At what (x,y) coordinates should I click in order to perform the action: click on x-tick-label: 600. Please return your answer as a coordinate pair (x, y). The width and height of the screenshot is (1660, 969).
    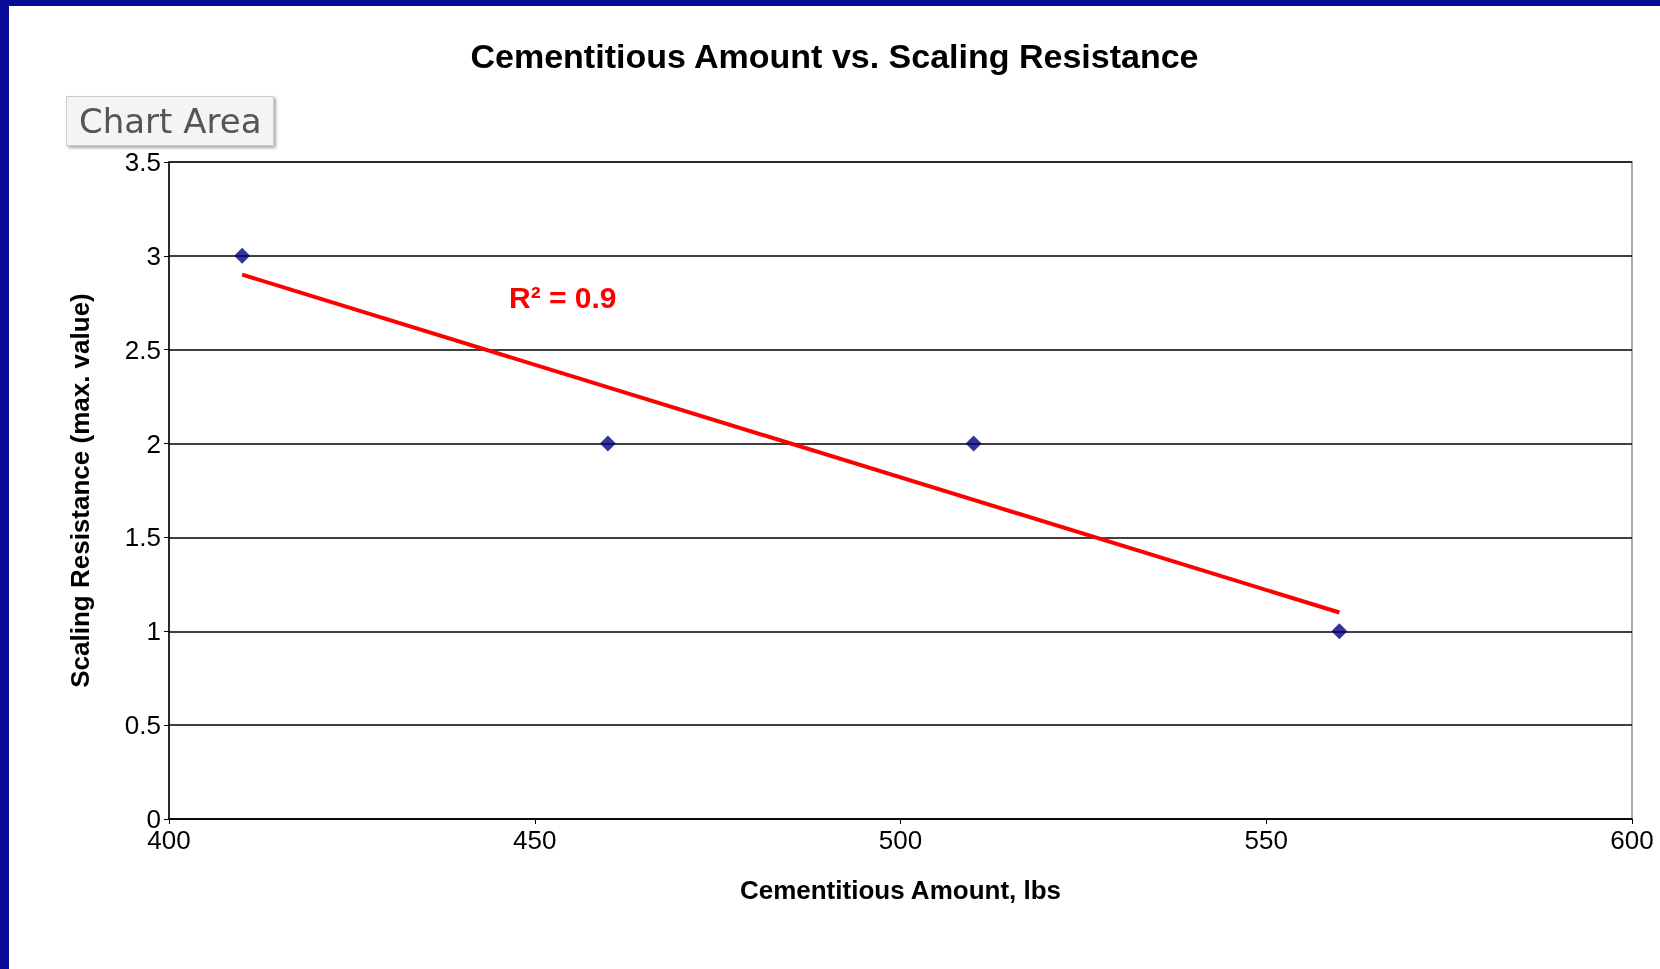
    Looking at the image, I should click on (1632, 840).